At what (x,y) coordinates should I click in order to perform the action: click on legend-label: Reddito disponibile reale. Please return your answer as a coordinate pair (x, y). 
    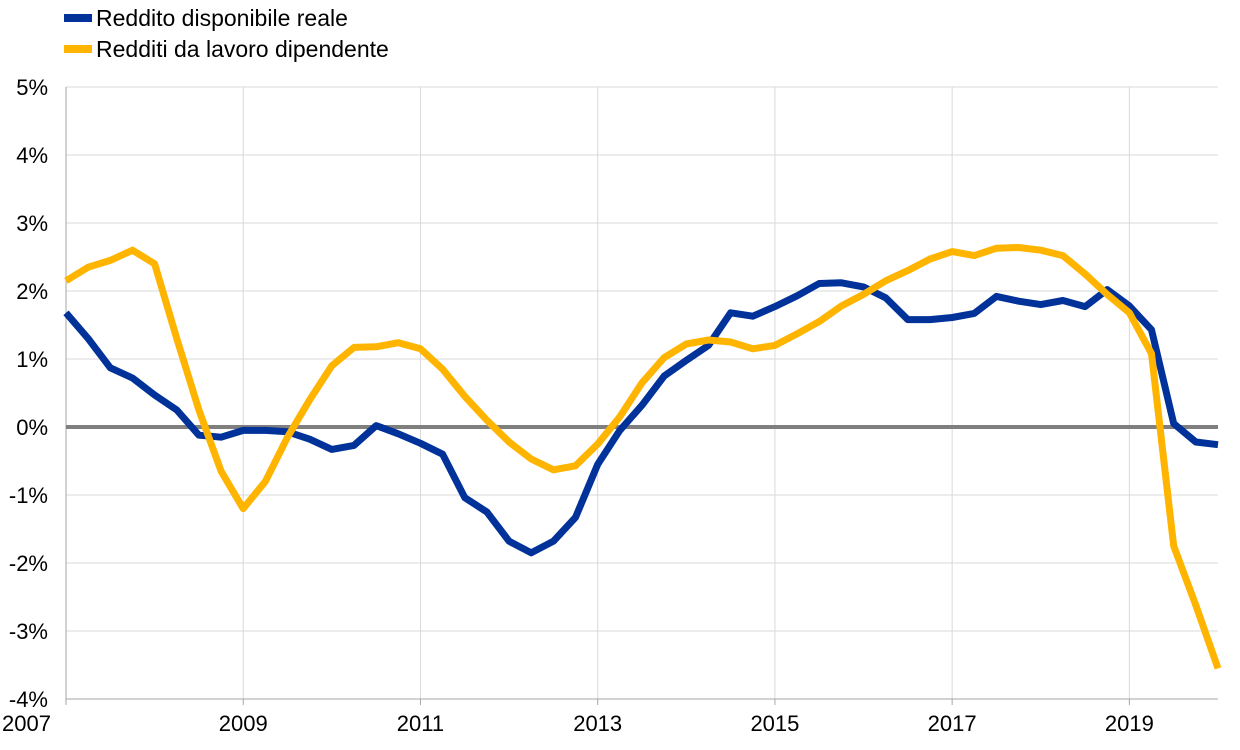
    Looking at the image, I should click on (222, 18).